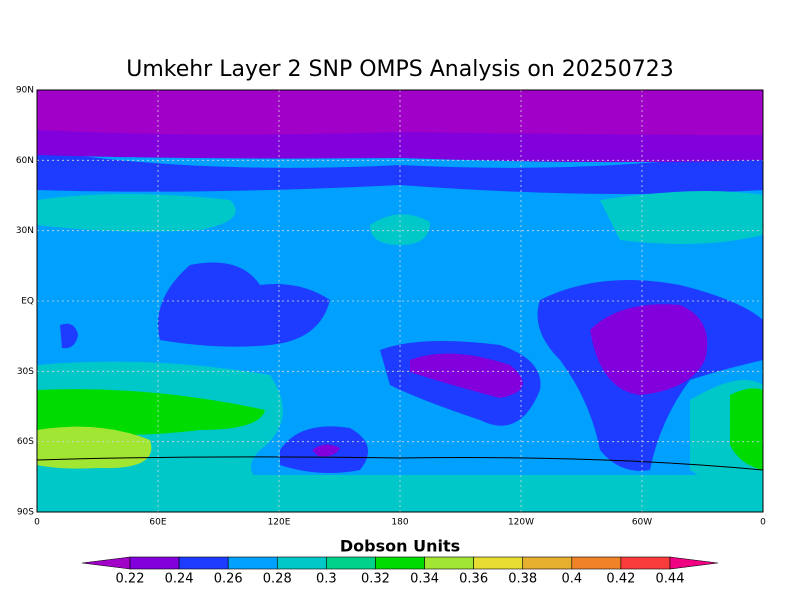 This screenshot has width=800, height=600. What do you see at coordinates (27, 302) in the screenshot?
I see `lat-label: EQ` at bounding box center [27, 302].